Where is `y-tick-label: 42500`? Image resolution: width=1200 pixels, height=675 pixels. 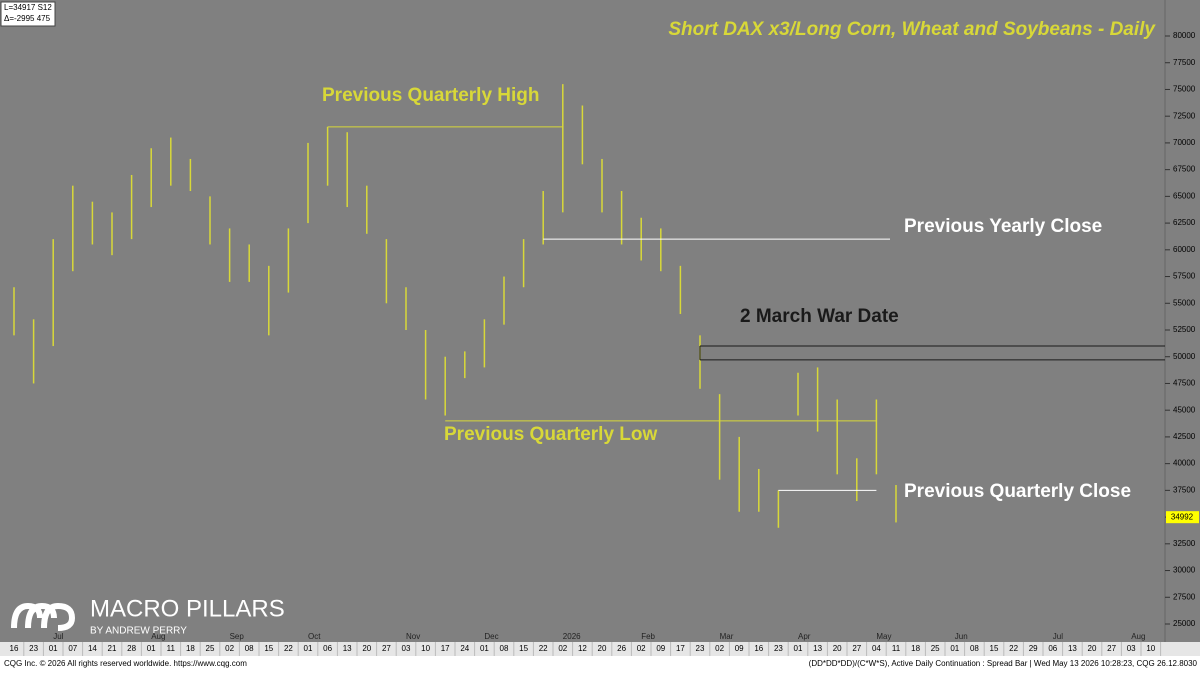
y-tick-label: 42500 is located at coordinates (1184, 436).